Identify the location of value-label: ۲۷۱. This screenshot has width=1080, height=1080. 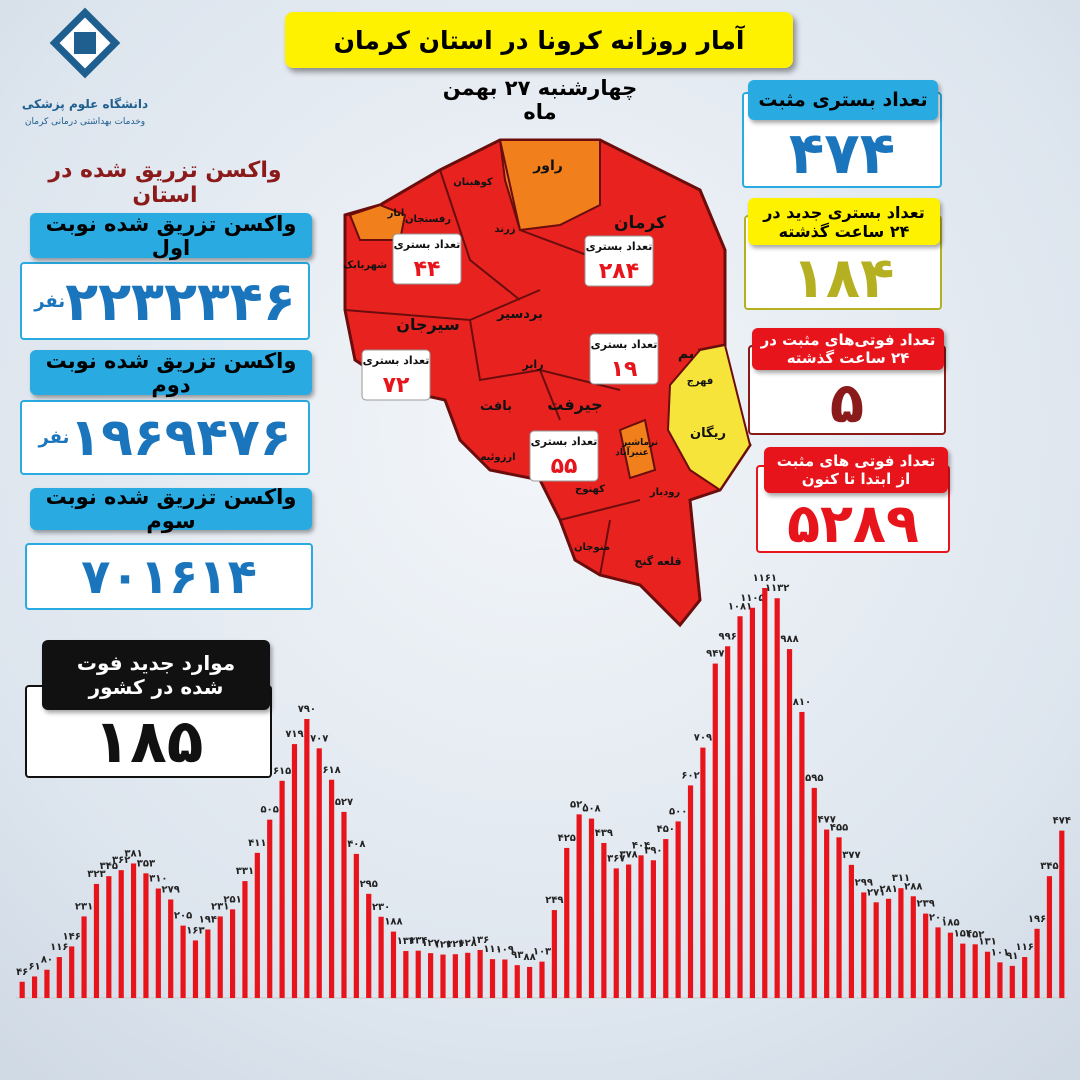
(876, 892).